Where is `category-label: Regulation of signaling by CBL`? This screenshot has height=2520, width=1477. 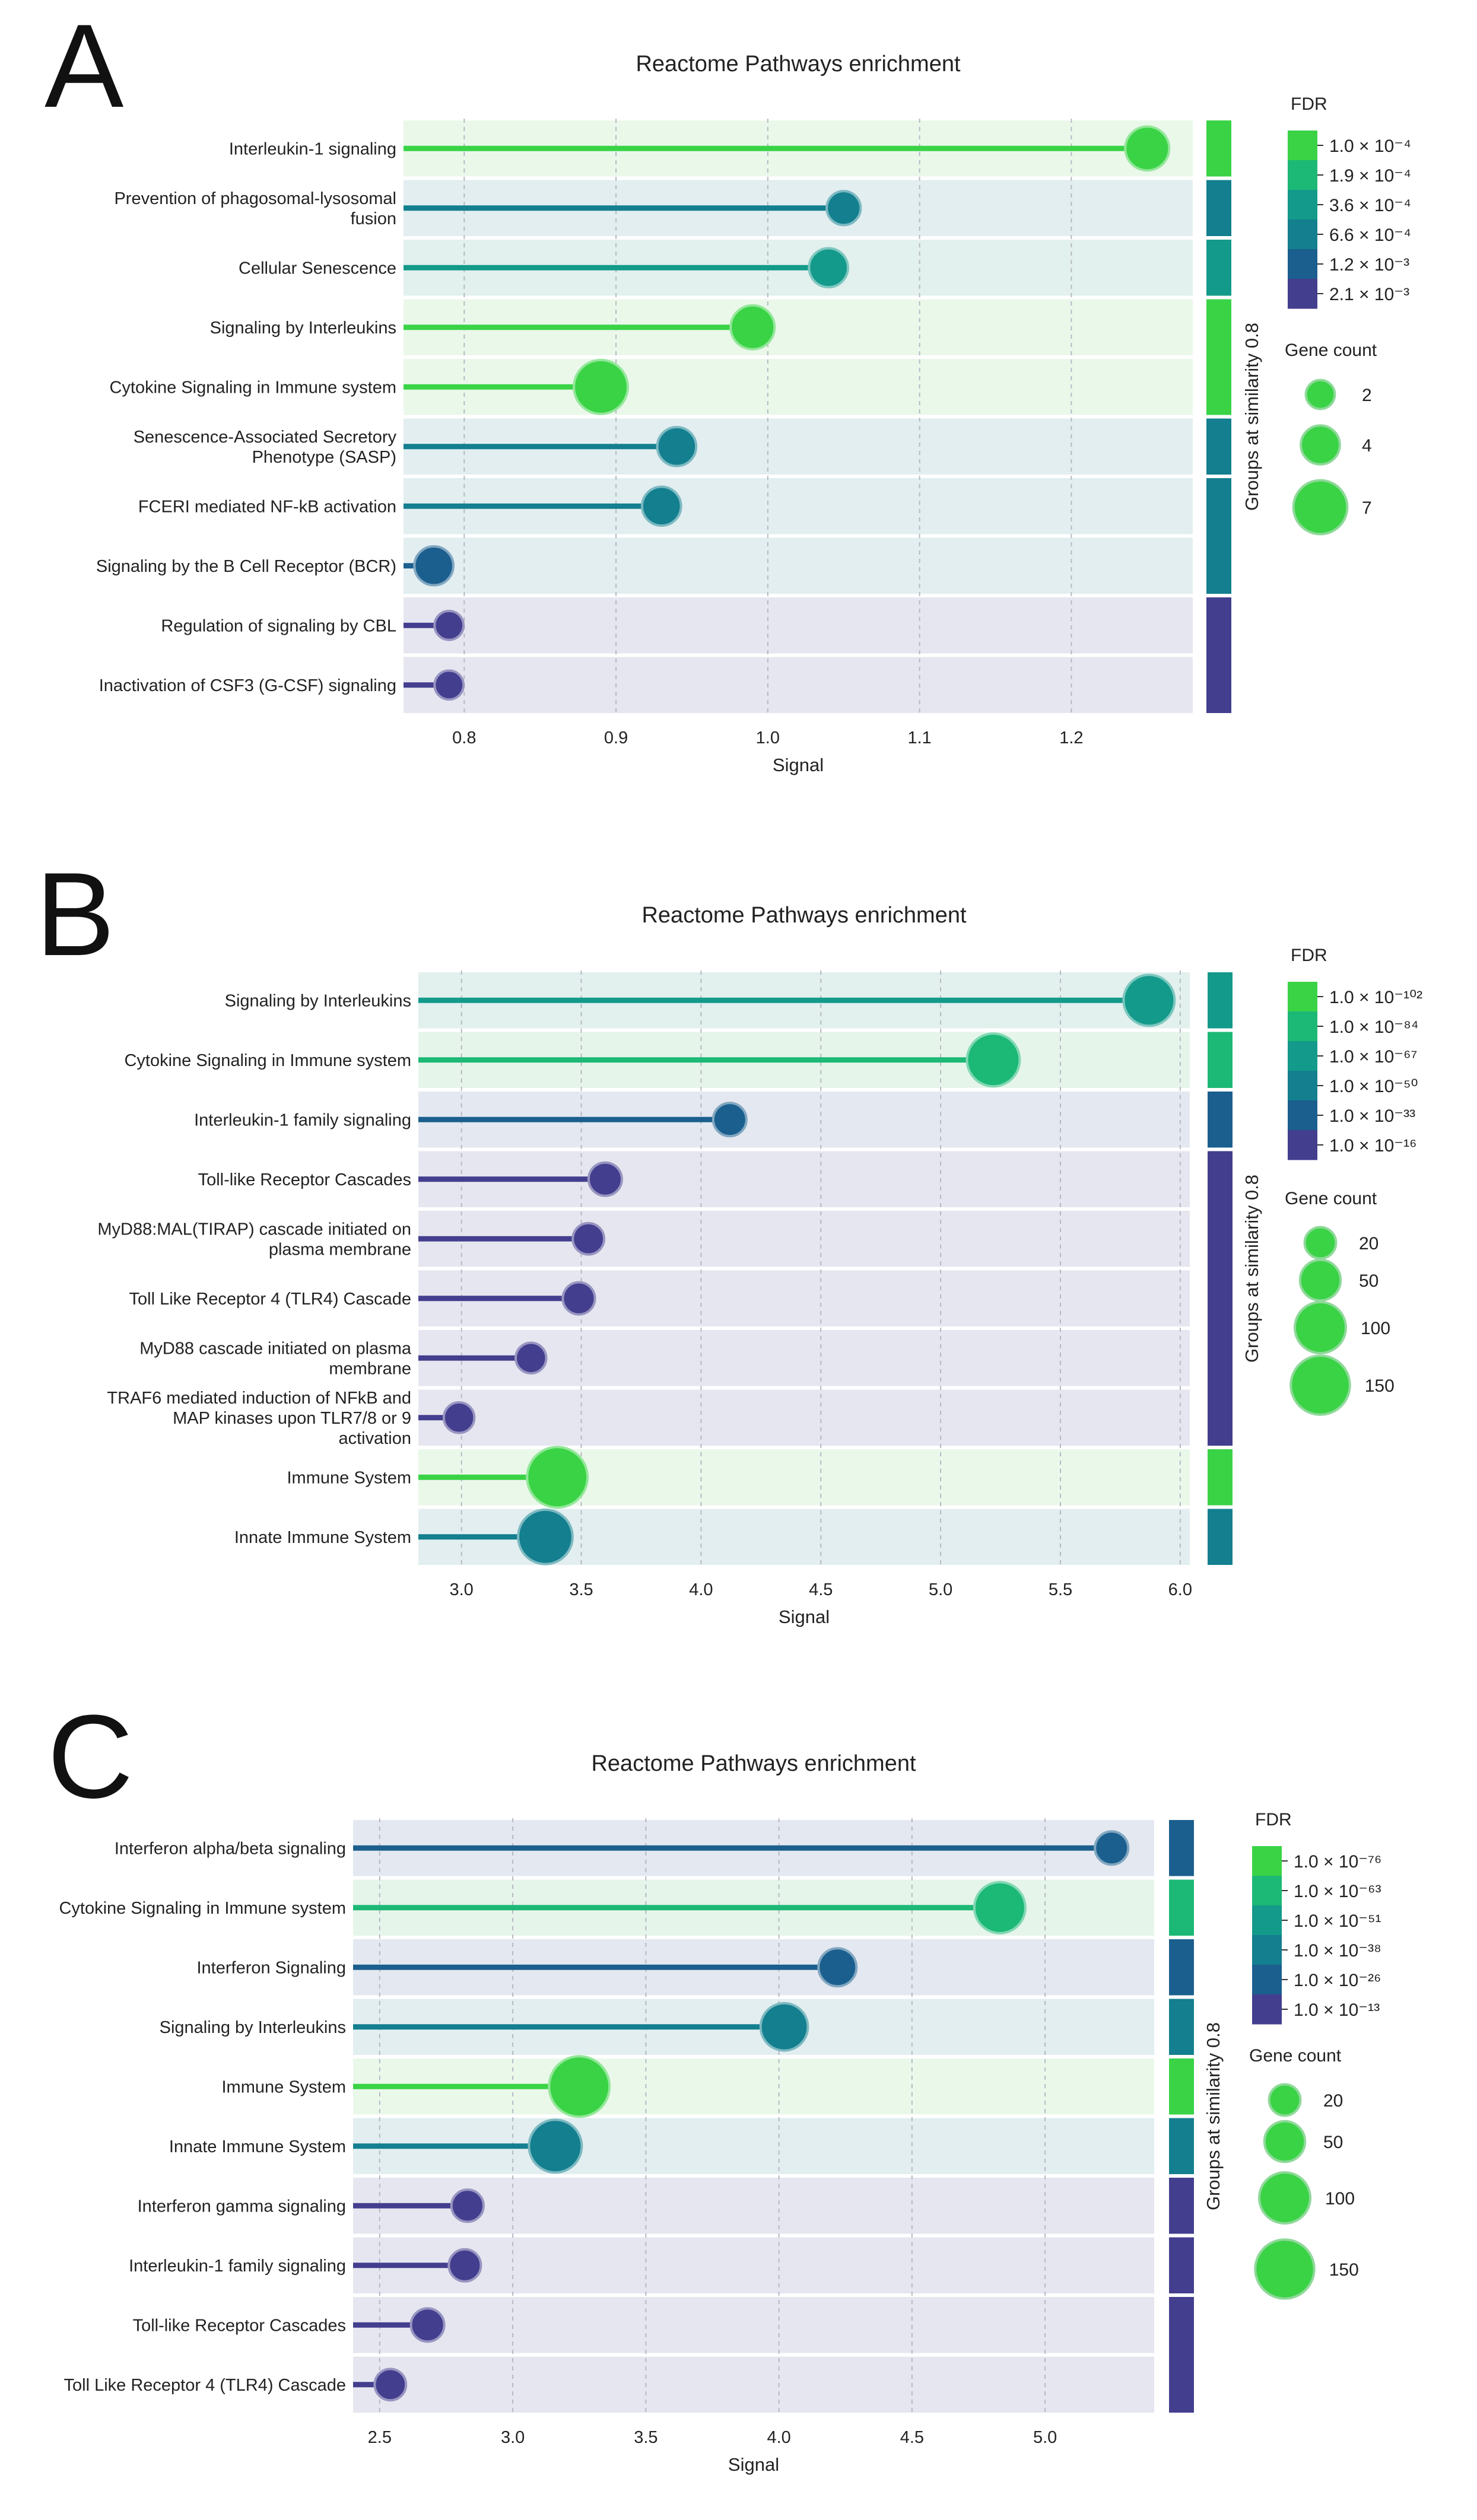 category-label: Regulation of signaling by CBL is located at coordinates (278, 625).